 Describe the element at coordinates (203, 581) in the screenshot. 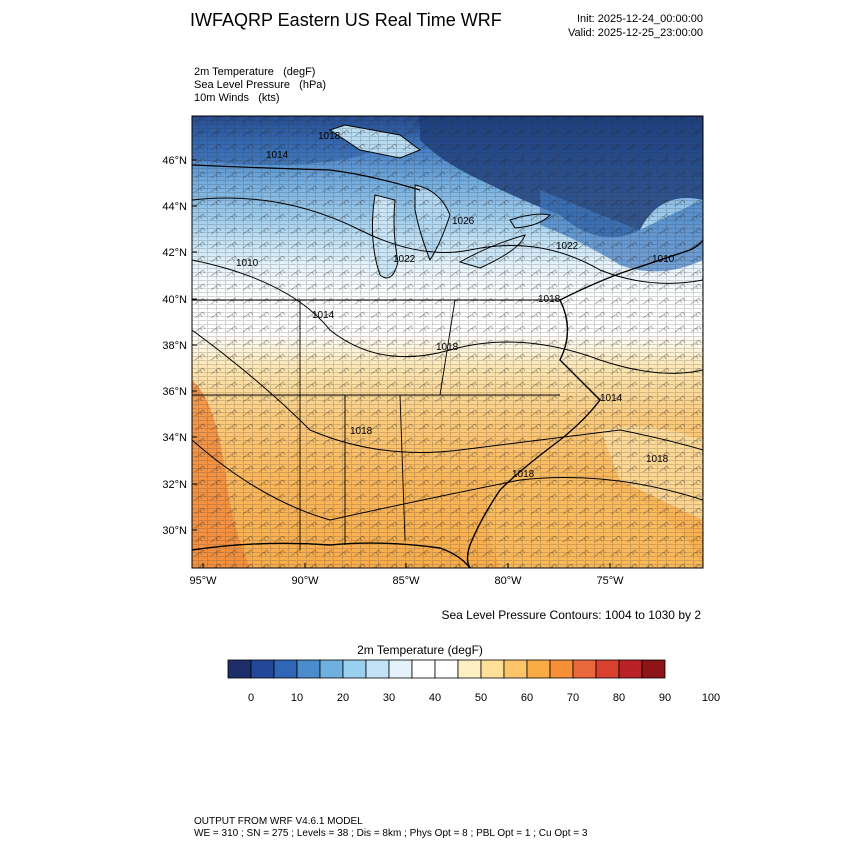

I see `lon-label: 95°W` at that location.